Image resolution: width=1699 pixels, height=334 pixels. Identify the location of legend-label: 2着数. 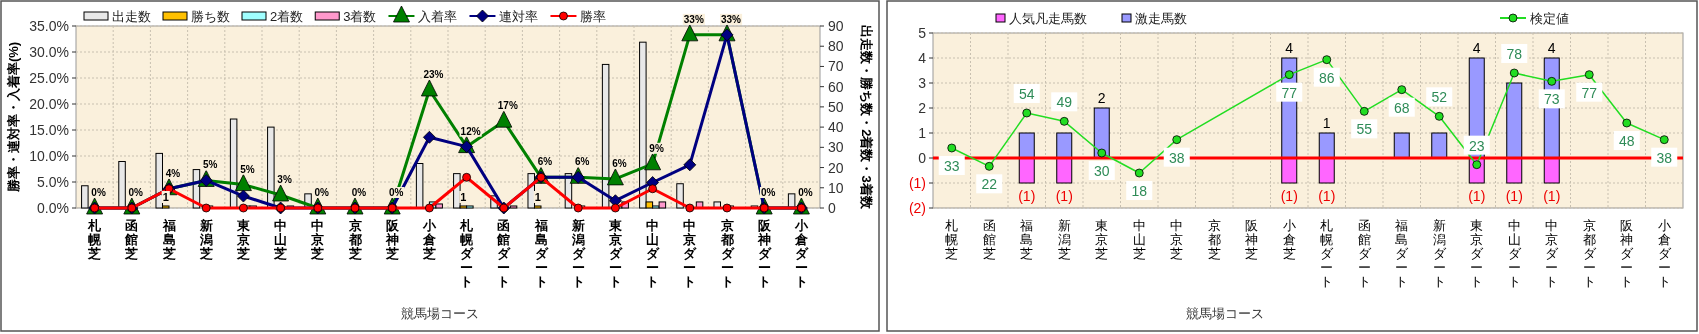
(287, 16).